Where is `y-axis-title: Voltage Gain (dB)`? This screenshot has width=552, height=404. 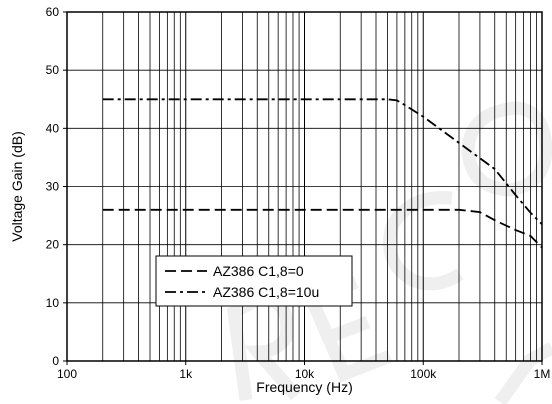
y-axis-title: Voltage Gain (dB) is located at coordinates (17, 186).